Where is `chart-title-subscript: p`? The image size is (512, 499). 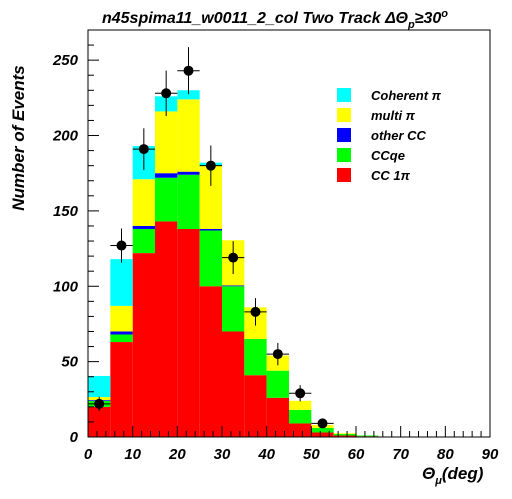 chart-title-subscript: p is located at coordinates (411, 25).